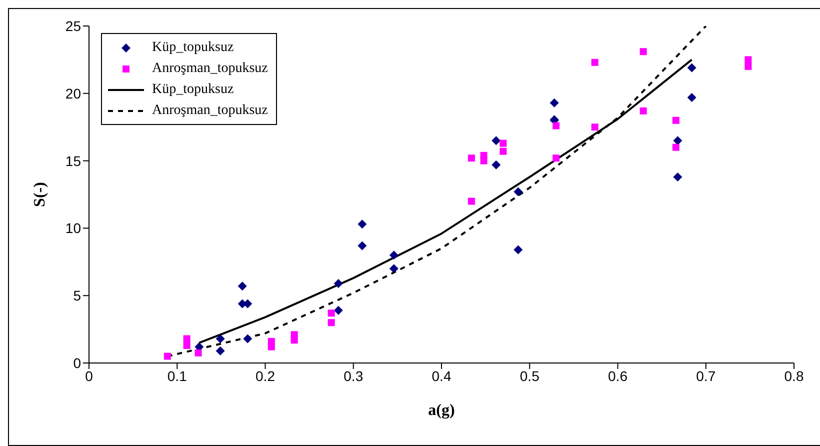 Image resolution: width=820 pixels, height=446 pixels. Describe the element at coordinates (354, 376) in the screenshot. I see `x-tick-label: 0.3` at that location.